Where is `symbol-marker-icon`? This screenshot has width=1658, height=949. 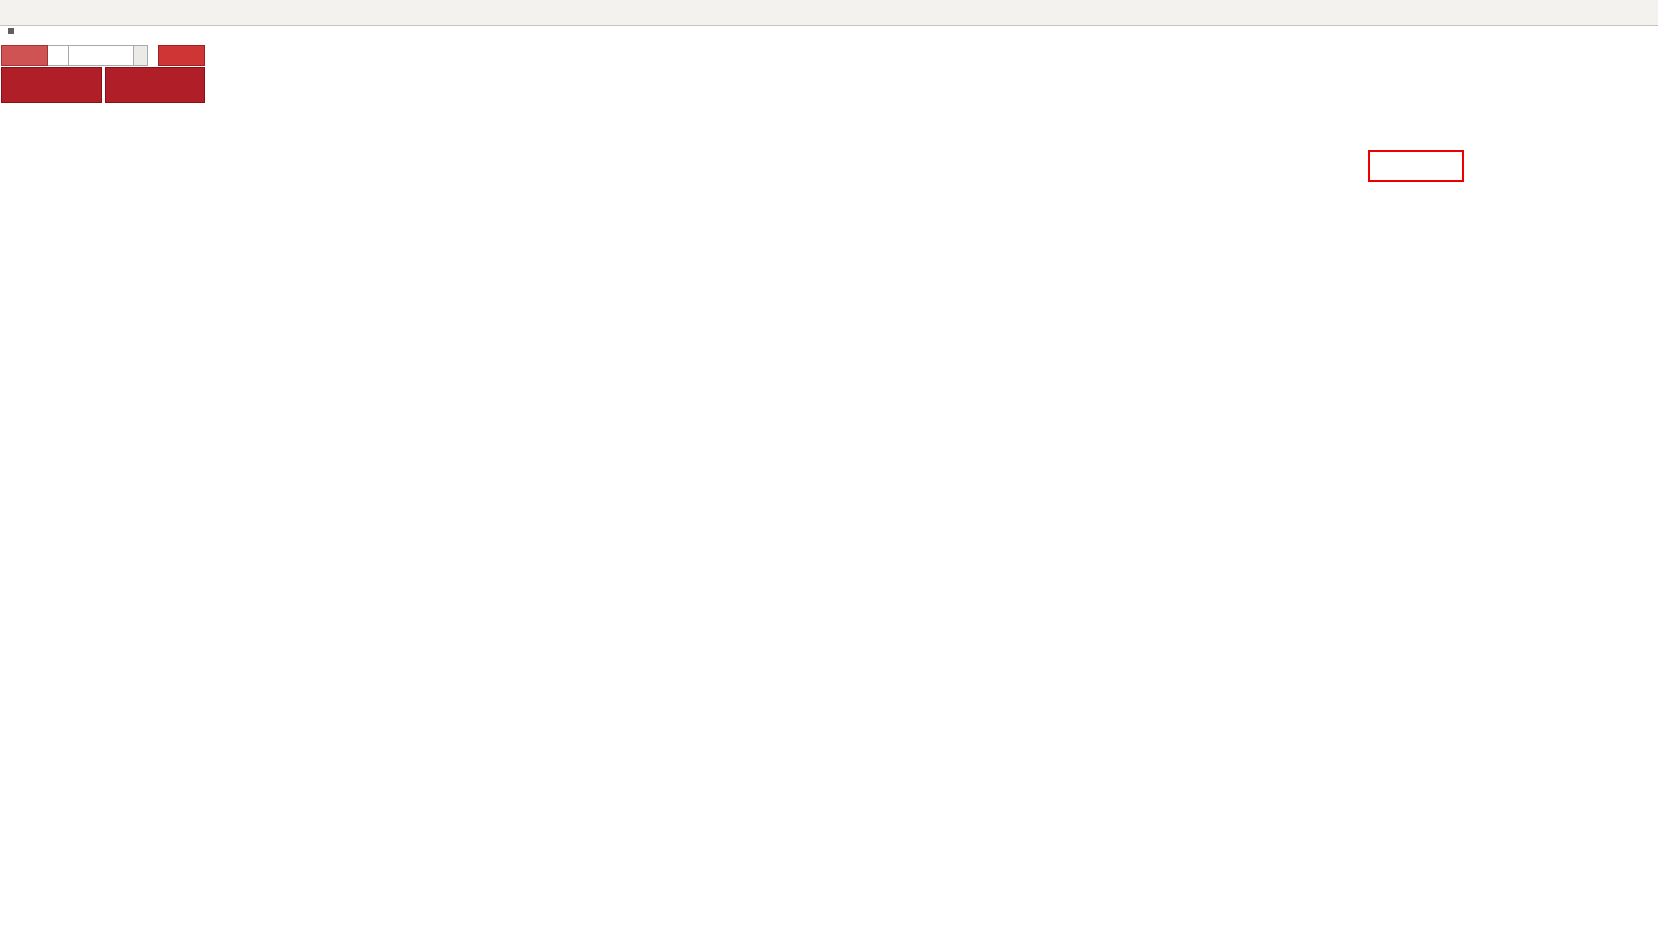
symbol-marker-icon is located at coordinates (11, 31).